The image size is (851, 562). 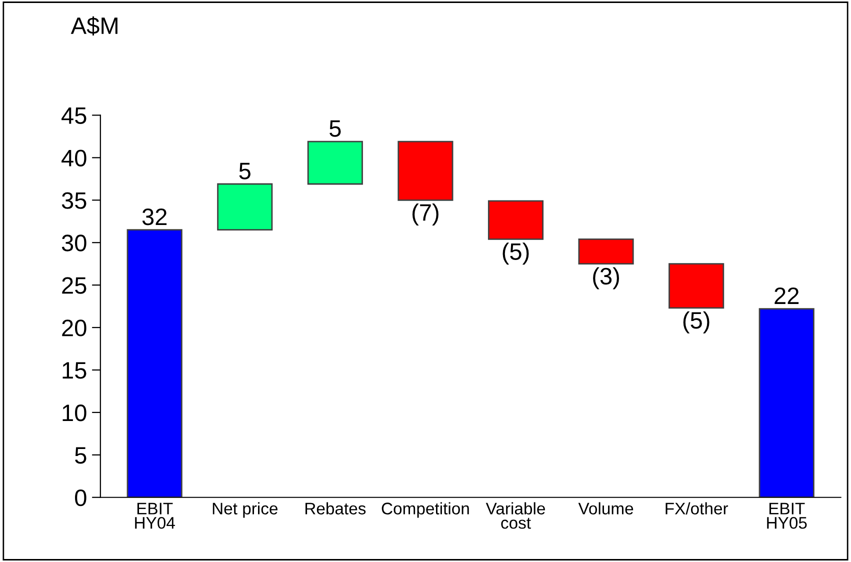 I want to click on y-tick-label: 45, so click(x=74, y=116).